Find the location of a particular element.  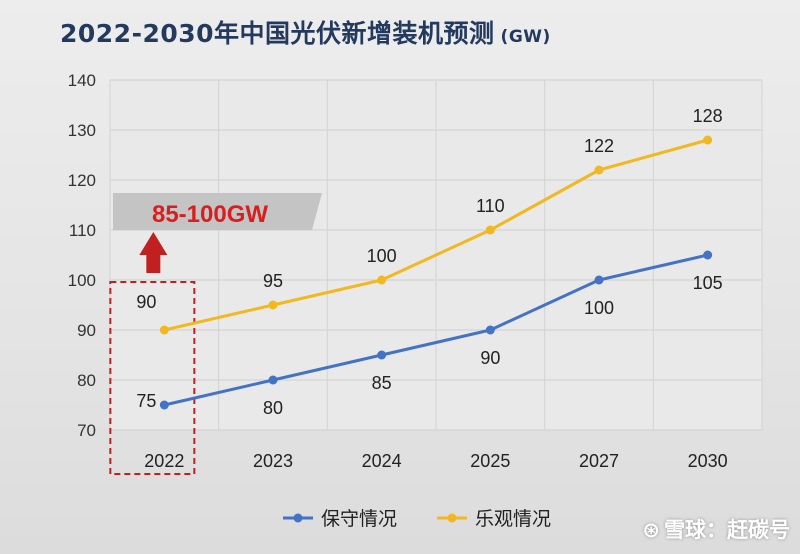

legend-label: 保守情况 is located at coordinates (359, 519).